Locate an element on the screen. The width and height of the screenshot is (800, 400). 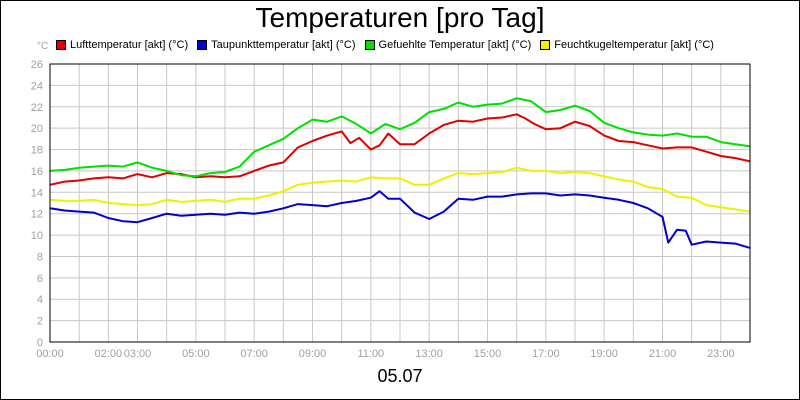
y-tick-label: 22 is located at coordinates (37, 108).